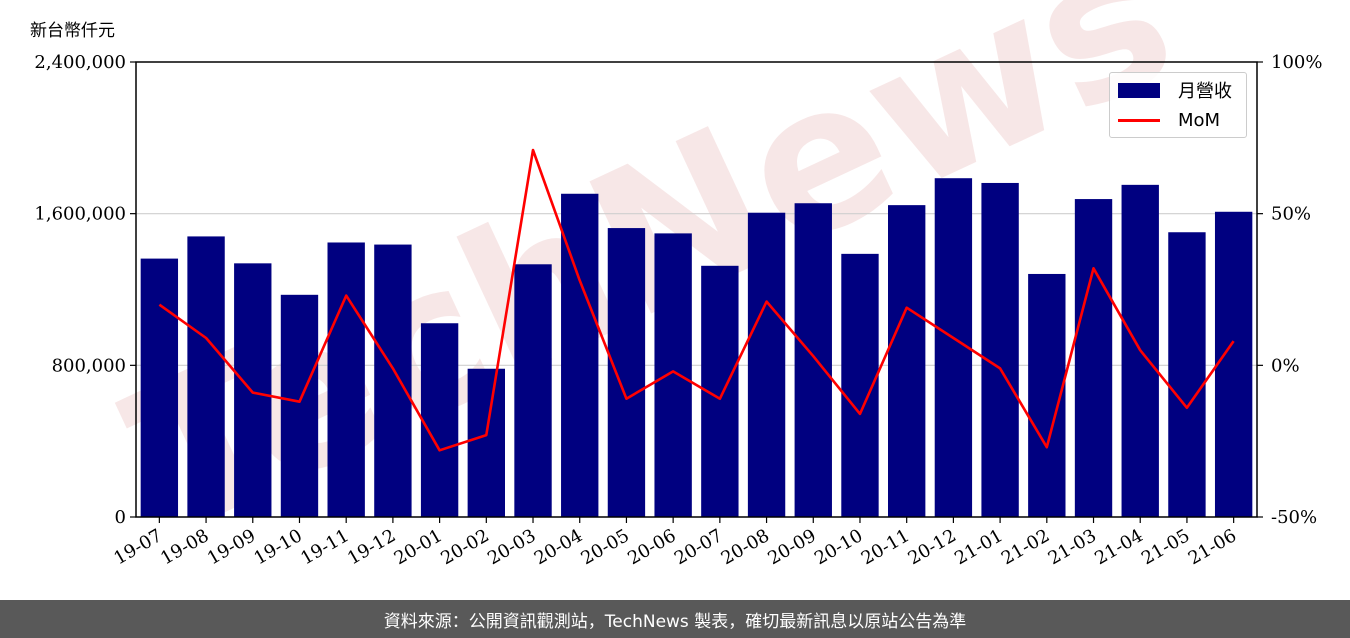  I want to click on y-left-tick-label: 1,600,000, so click(80, 214).